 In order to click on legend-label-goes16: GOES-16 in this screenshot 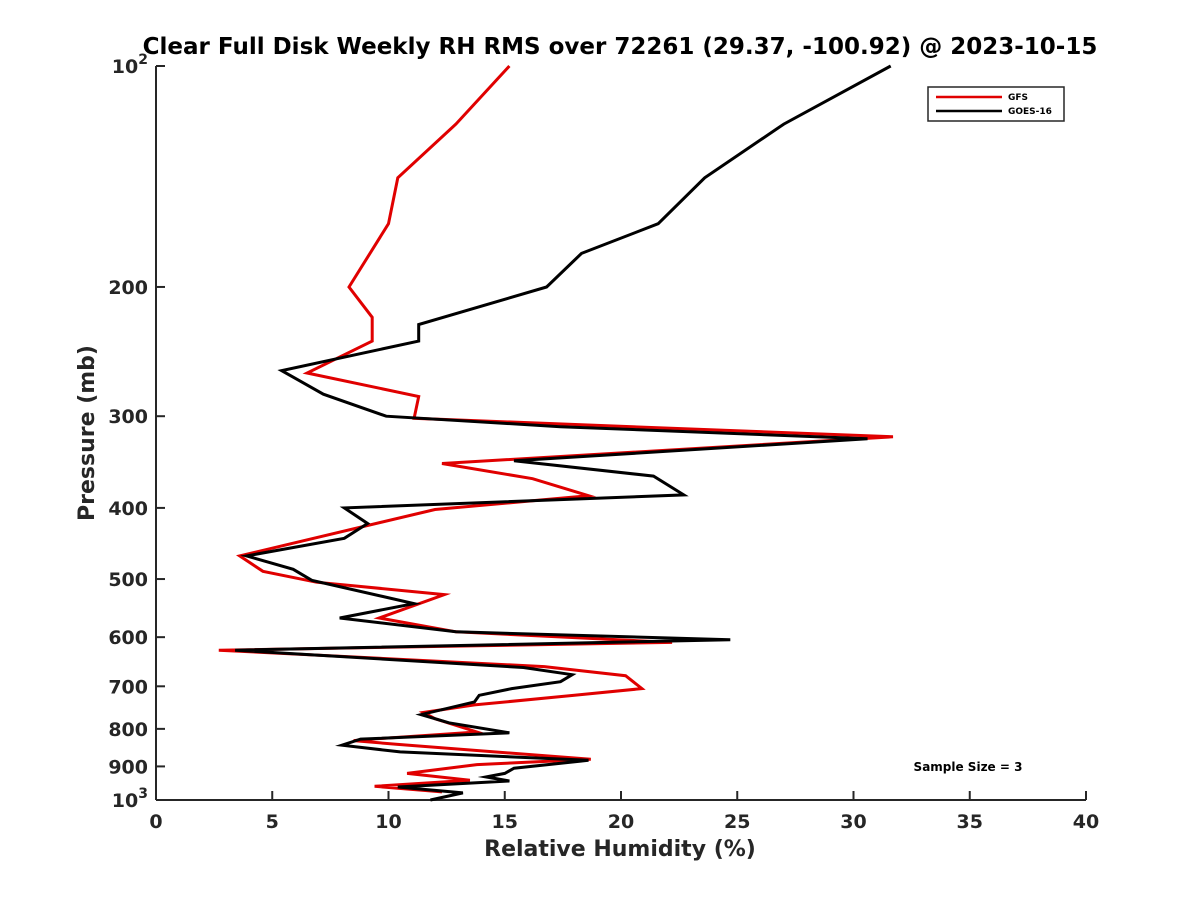, I will do `click(1030, 112)`.